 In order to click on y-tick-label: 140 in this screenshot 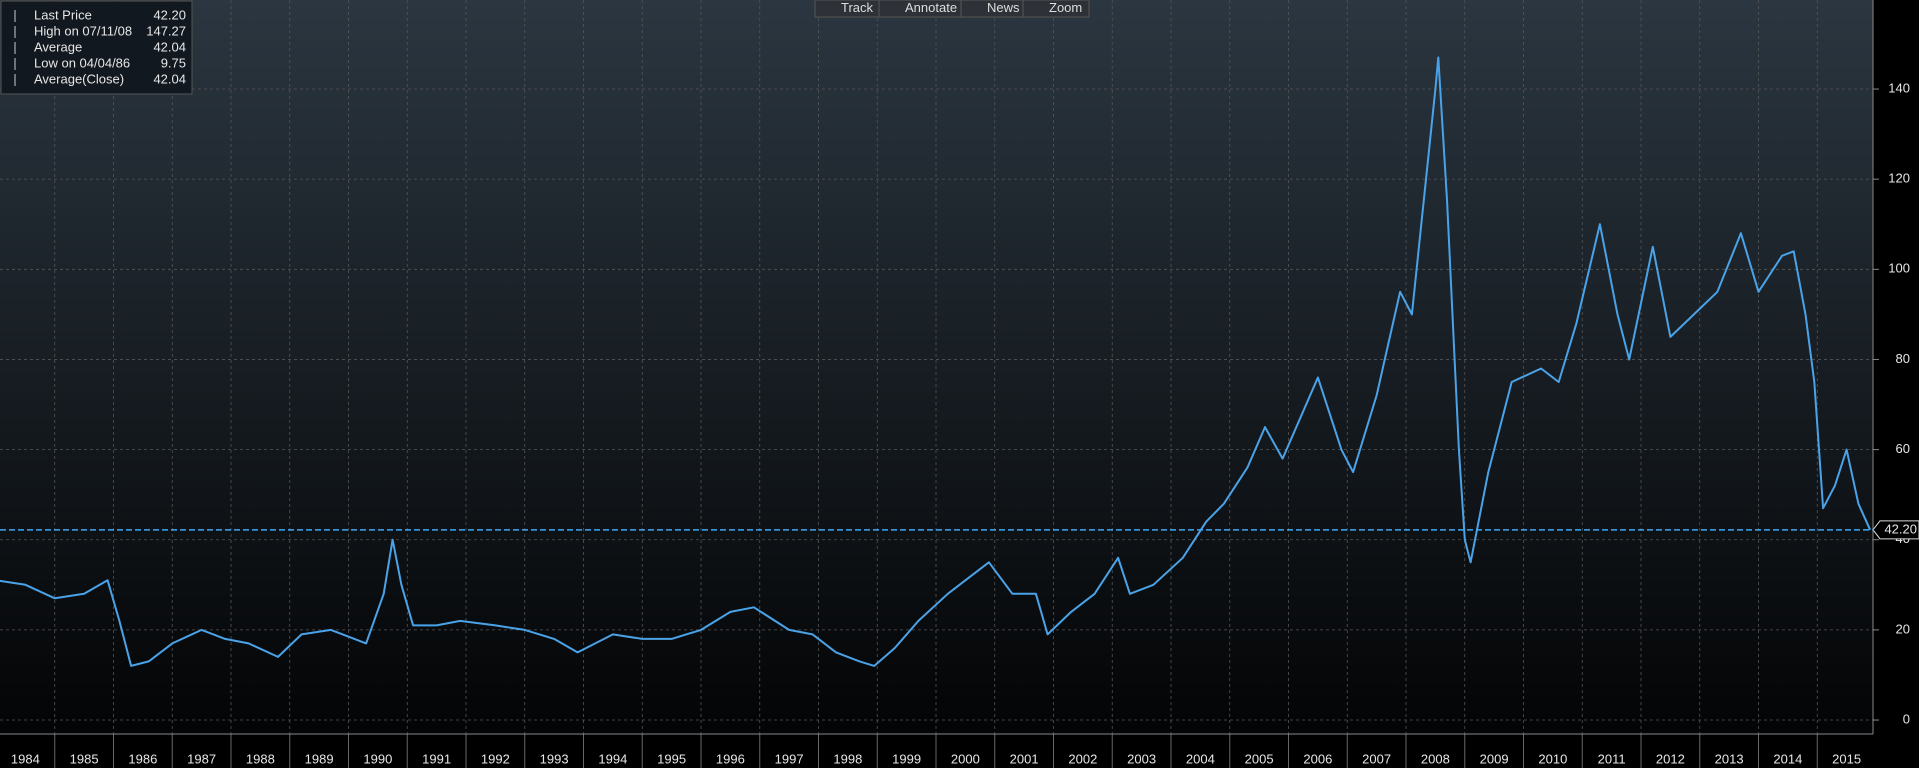, I will do `click(1899, 87)`.